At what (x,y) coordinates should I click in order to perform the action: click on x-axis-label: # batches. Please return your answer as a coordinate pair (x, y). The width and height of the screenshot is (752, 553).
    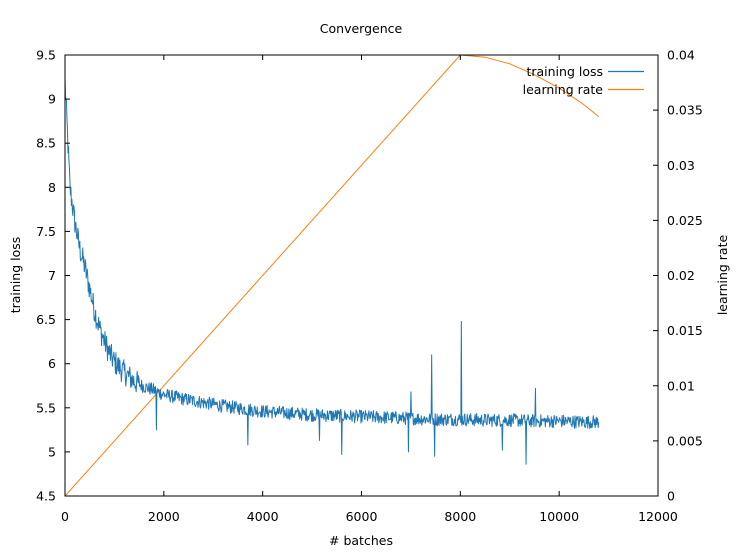
    Looking at the image, I should click on (361, 540).